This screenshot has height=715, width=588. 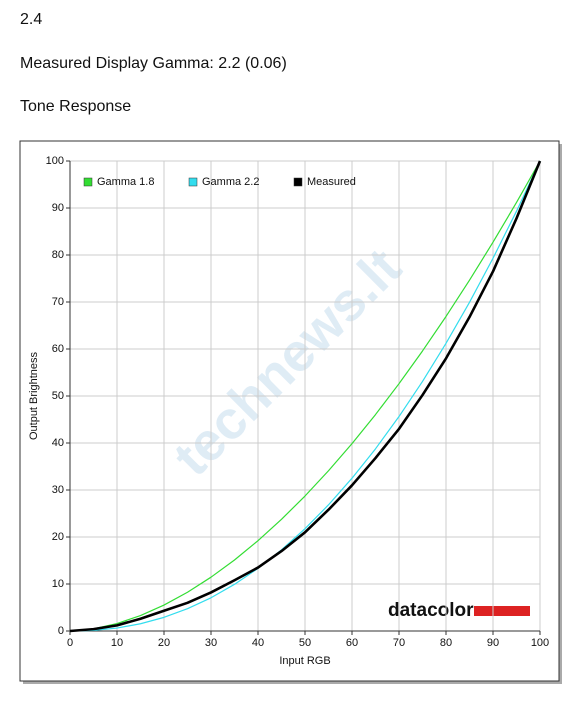 I want to click on logo-bar, so click(x=502, y=611).